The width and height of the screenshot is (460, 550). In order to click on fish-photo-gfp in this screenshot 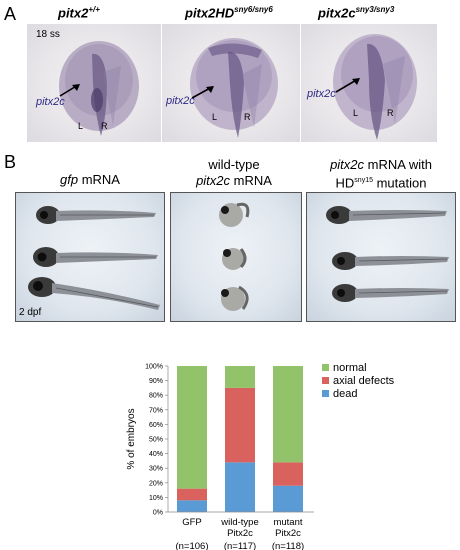, I will do `click(90, 257)`.